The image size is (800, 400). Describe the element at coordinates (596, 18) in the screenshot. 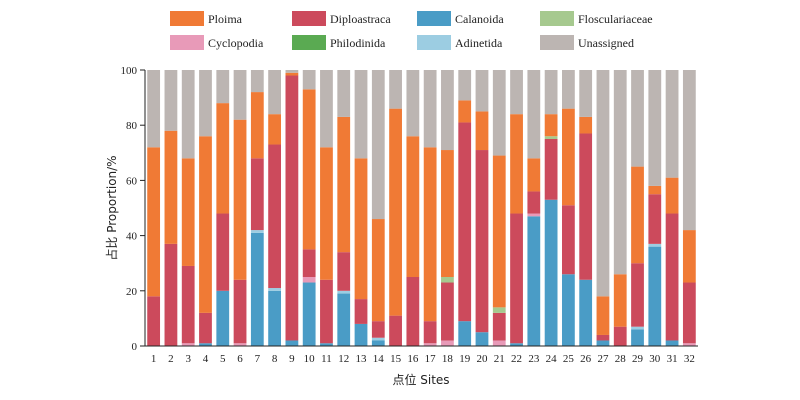

I see `legend-item-flosculariaceae: Flosculariaceae` at that location.